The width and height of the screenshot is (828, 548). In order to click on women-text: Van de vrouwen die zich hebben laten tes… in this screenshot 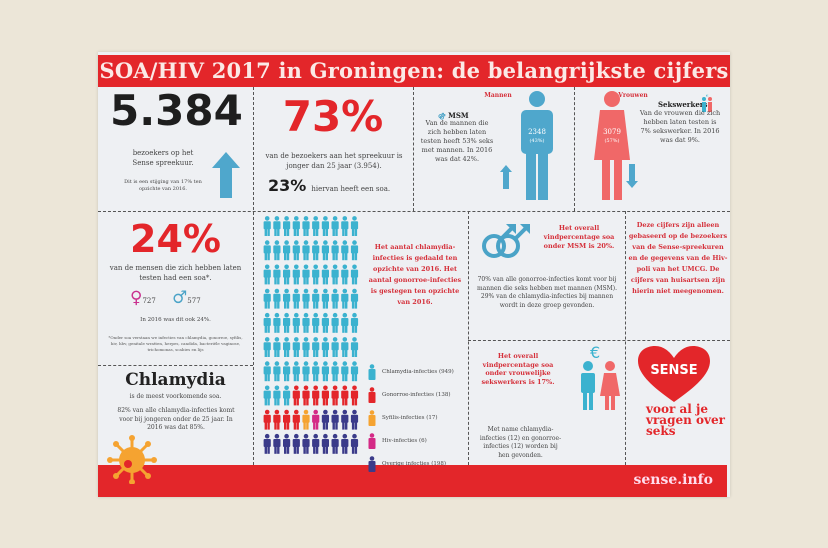, I will do `click(680, 126)`.